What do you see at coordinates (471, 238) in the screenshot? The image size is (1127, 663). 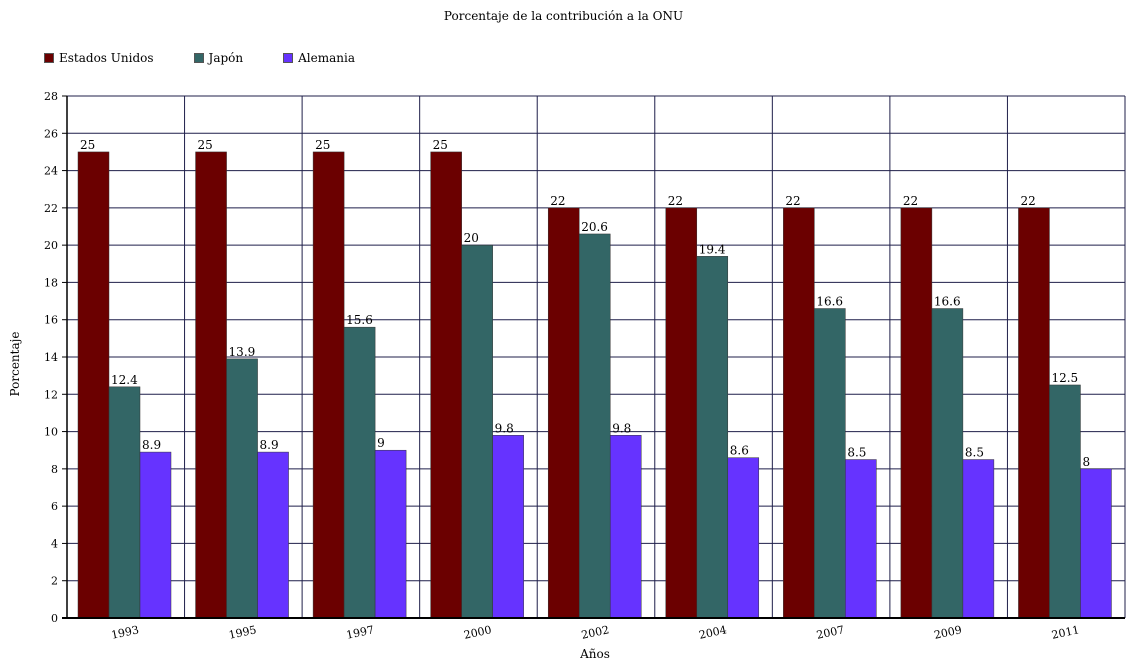 I see `data-label: 20` at bounding box center [471, 238].